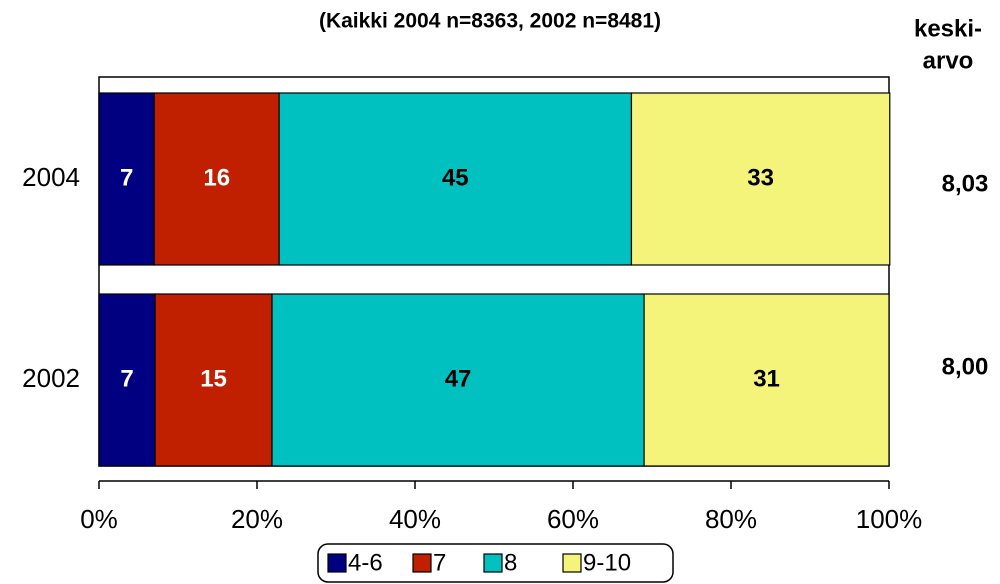 Image resolution: width=1000 pixels, height=584 pixels. I want to click on x-tick-label: 0%, so click(99, 519).